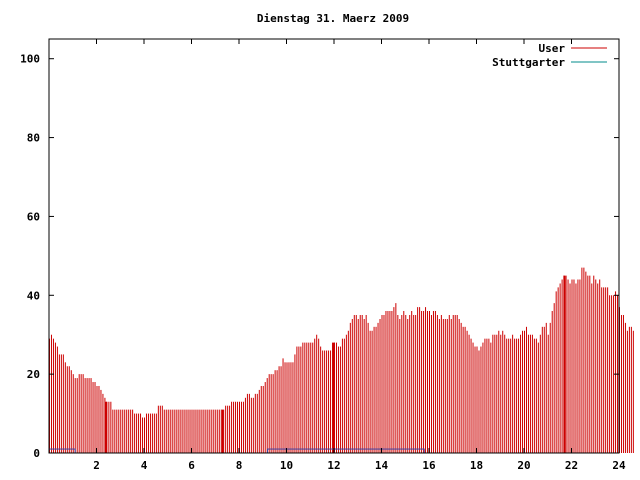 This screenshot has height=480, width=640. What do you see at coordinates (191, 465) in the screenshot?
I see `x-tick-label: 6` at bounding box center [191, 465].